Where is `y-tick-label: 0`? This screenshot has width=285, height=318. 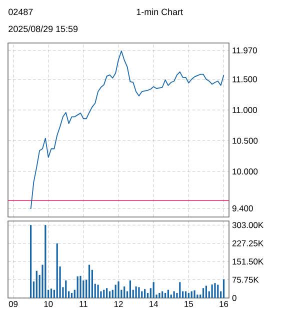 y-tick-label: 0 is located at coordinates (234, 298).